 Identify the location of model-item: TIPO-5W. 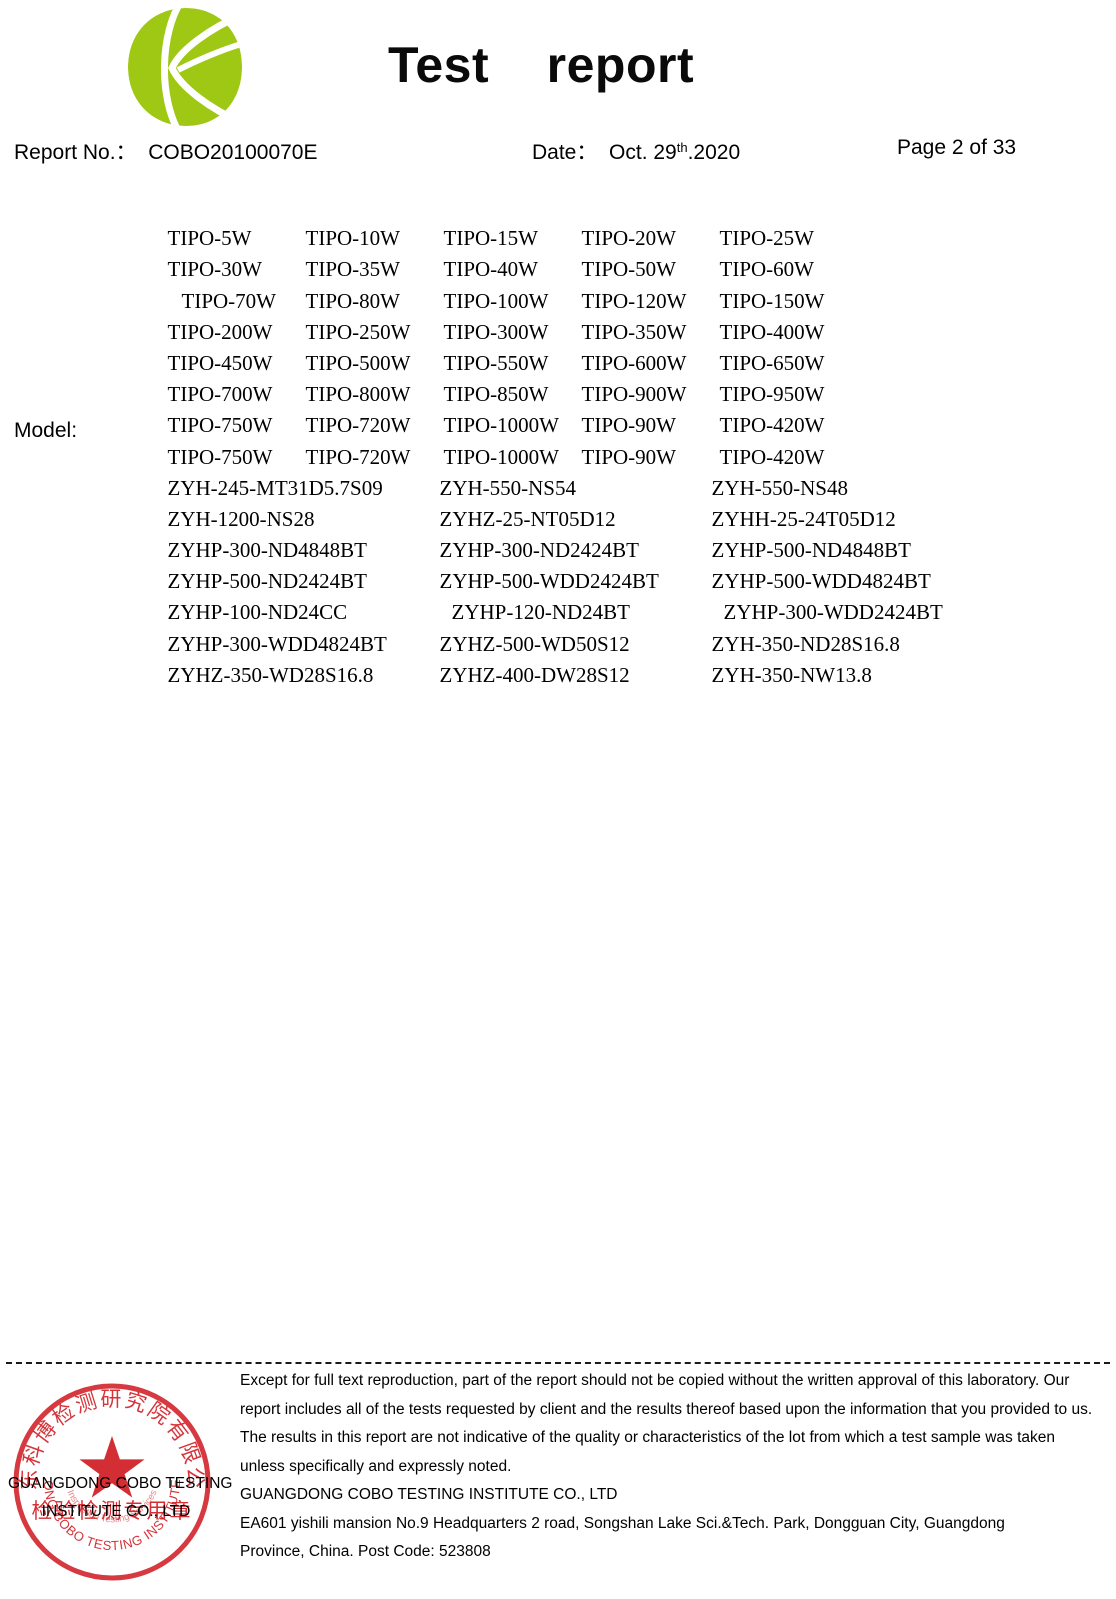
(209, 238).